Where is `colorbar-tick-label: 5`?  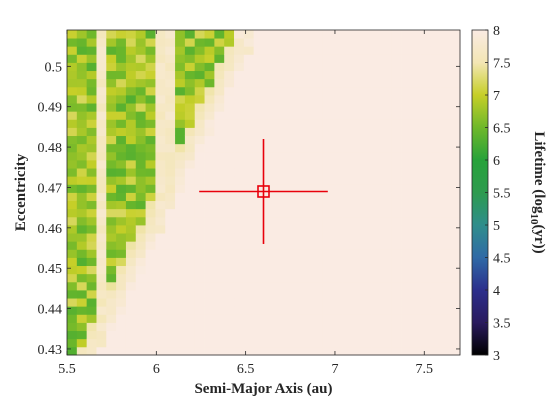 colorbar-tick-label: 5 is located at coordinates (496, 226).